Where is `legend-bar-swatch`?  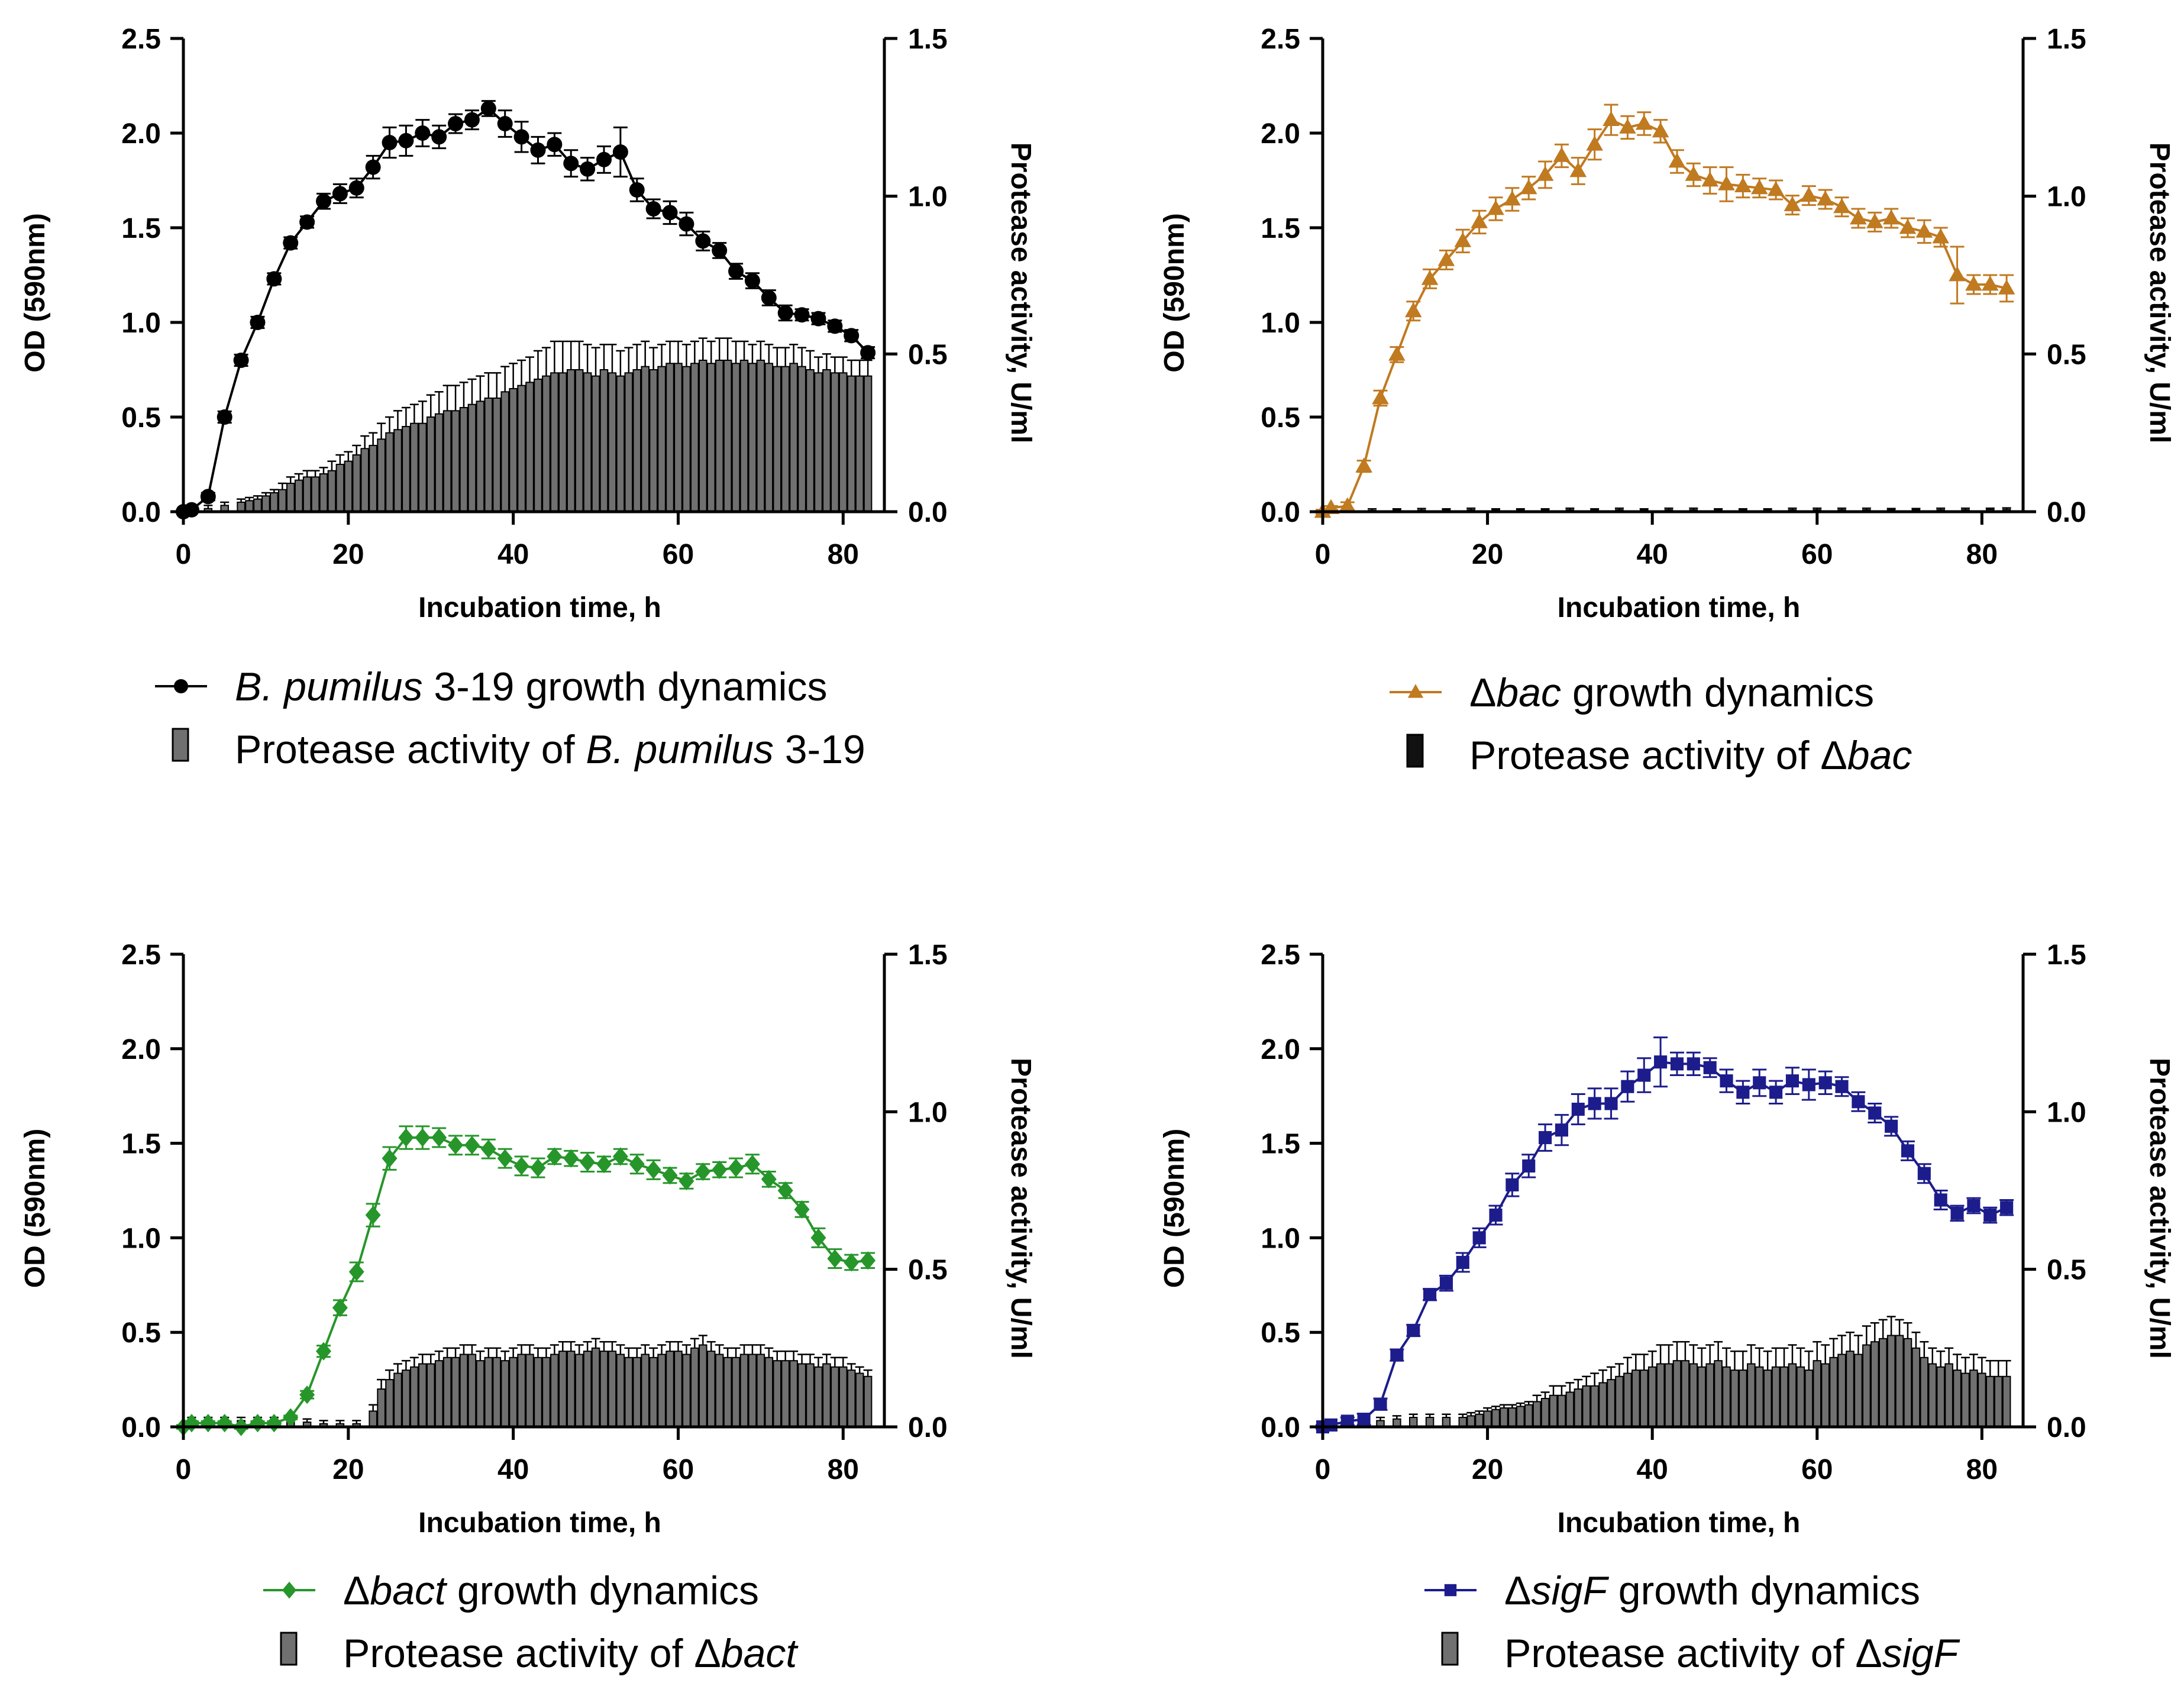
legend-bar-swatch is located at coordinates (289, 1649).